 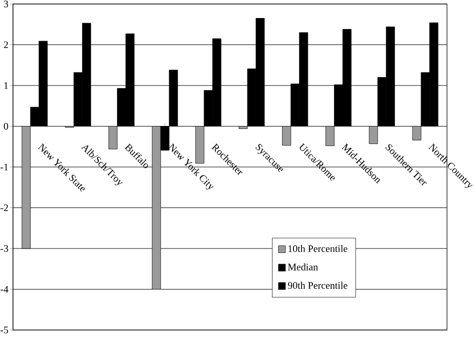 What do you see at coordinates (318, 285) in the screenshot?
I see `legend-label: 90th Percentile` at bounding box center [318, 285].